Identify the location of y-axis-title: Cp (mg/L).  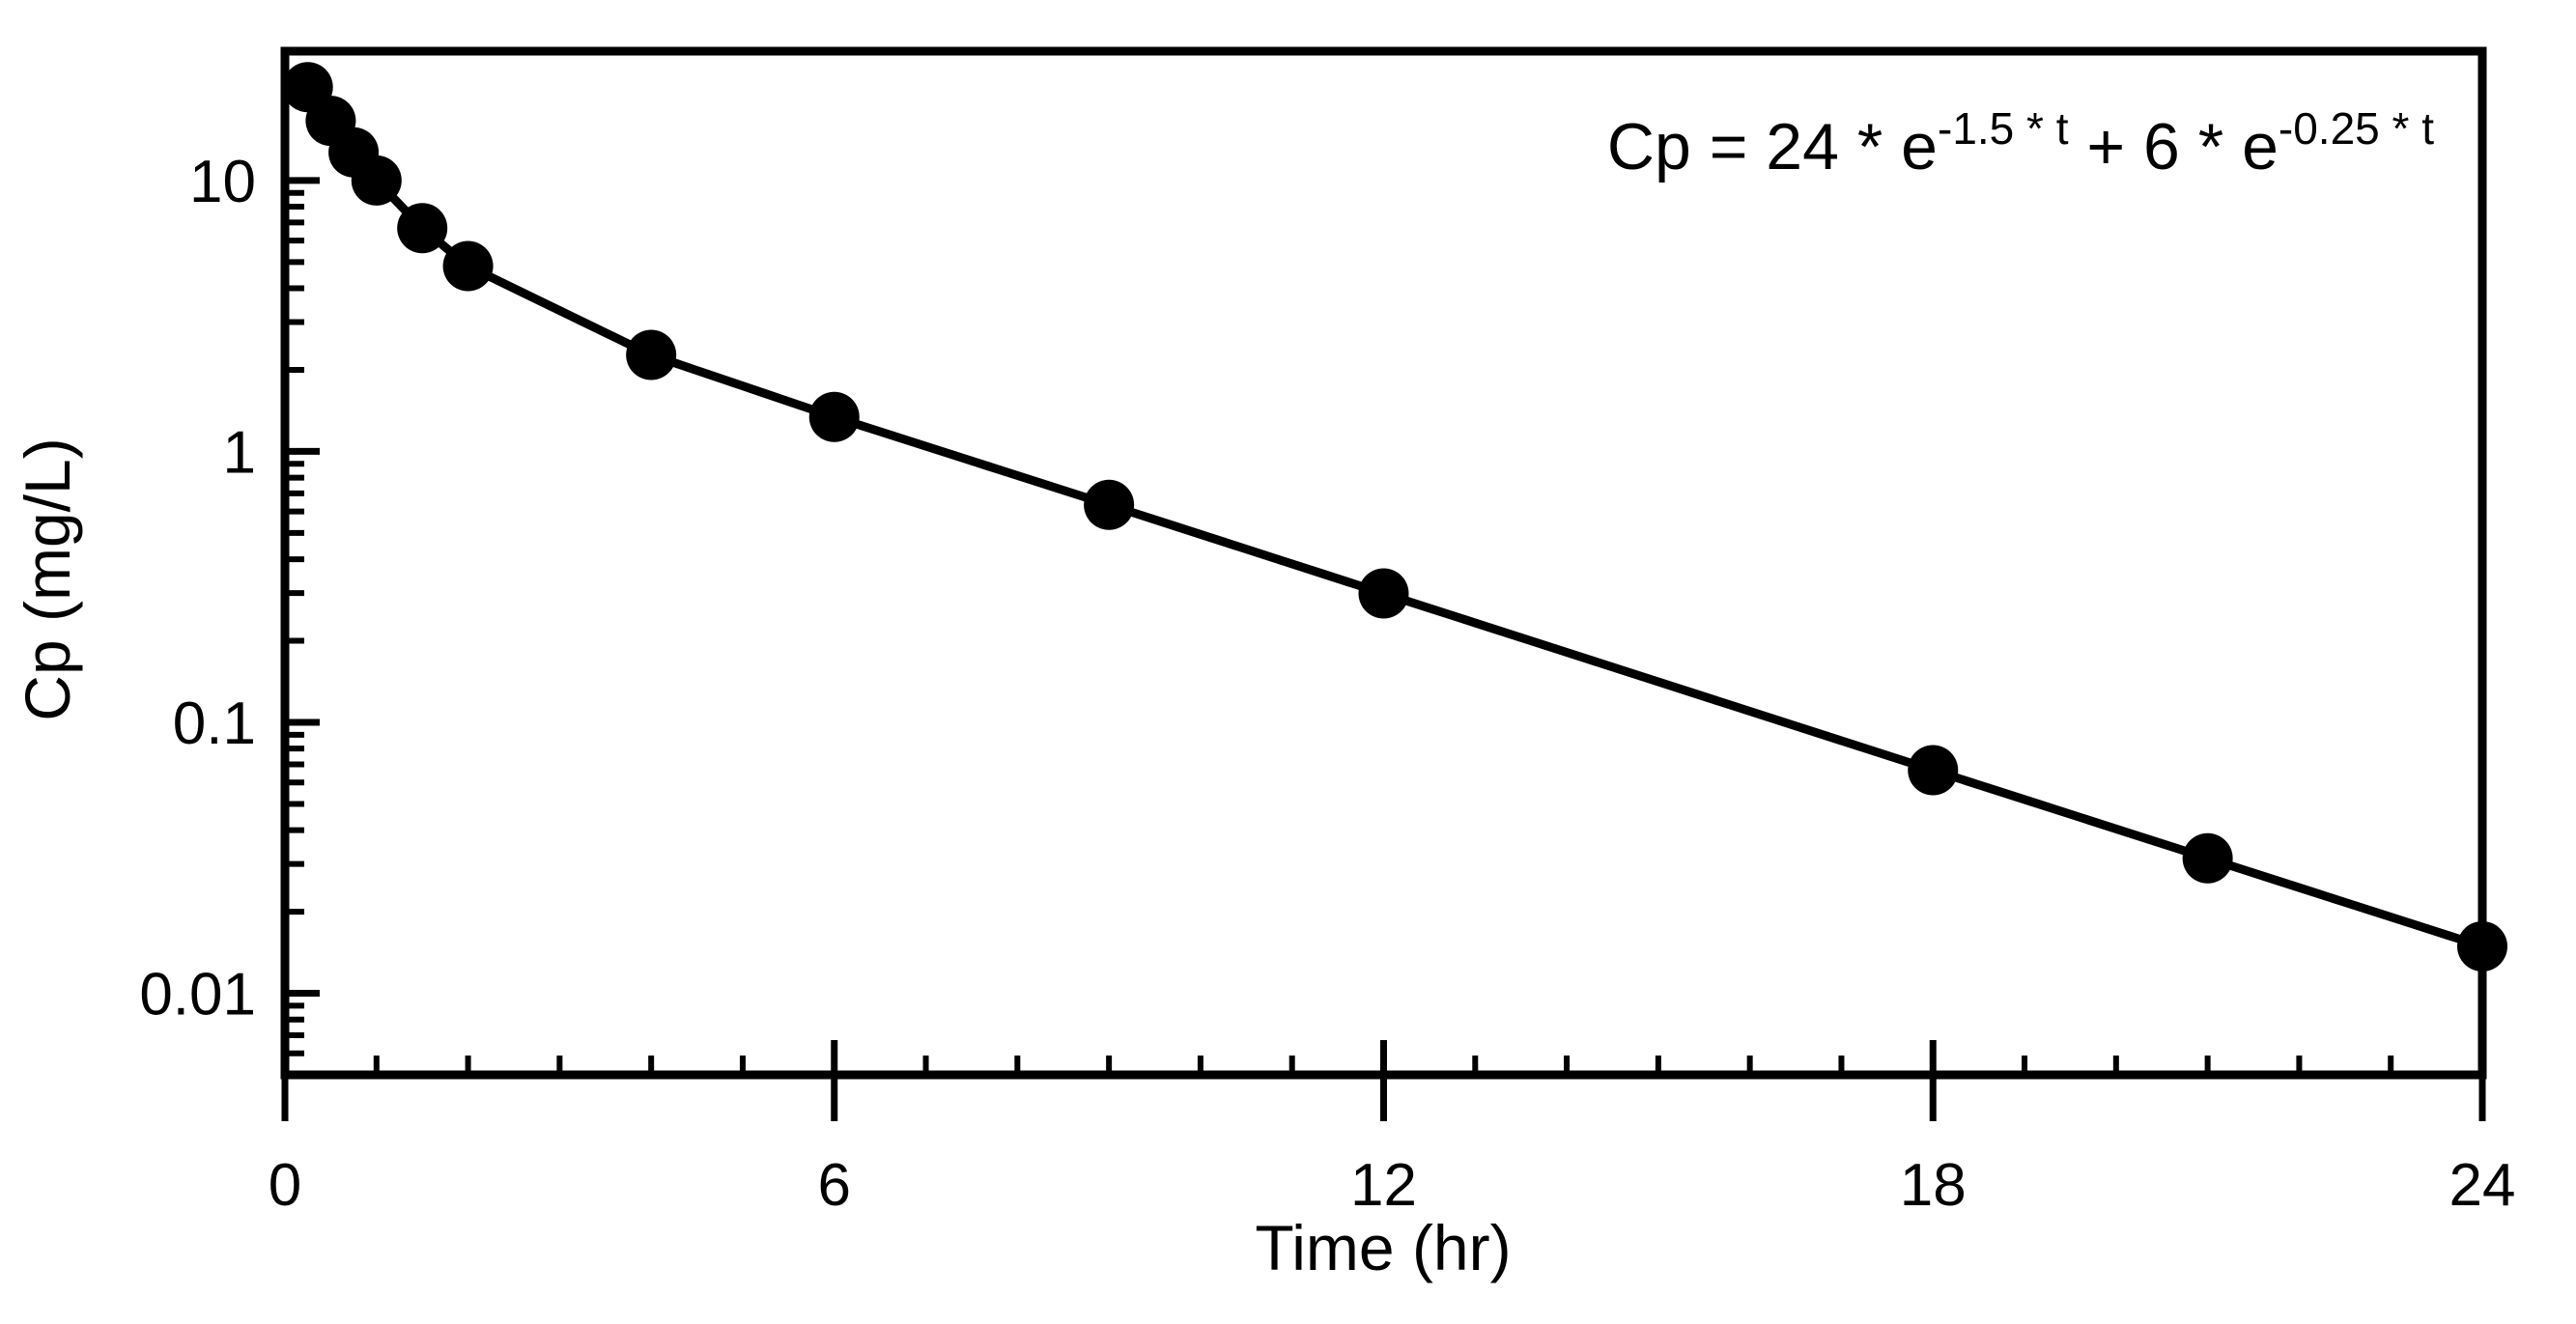
(47, 578).